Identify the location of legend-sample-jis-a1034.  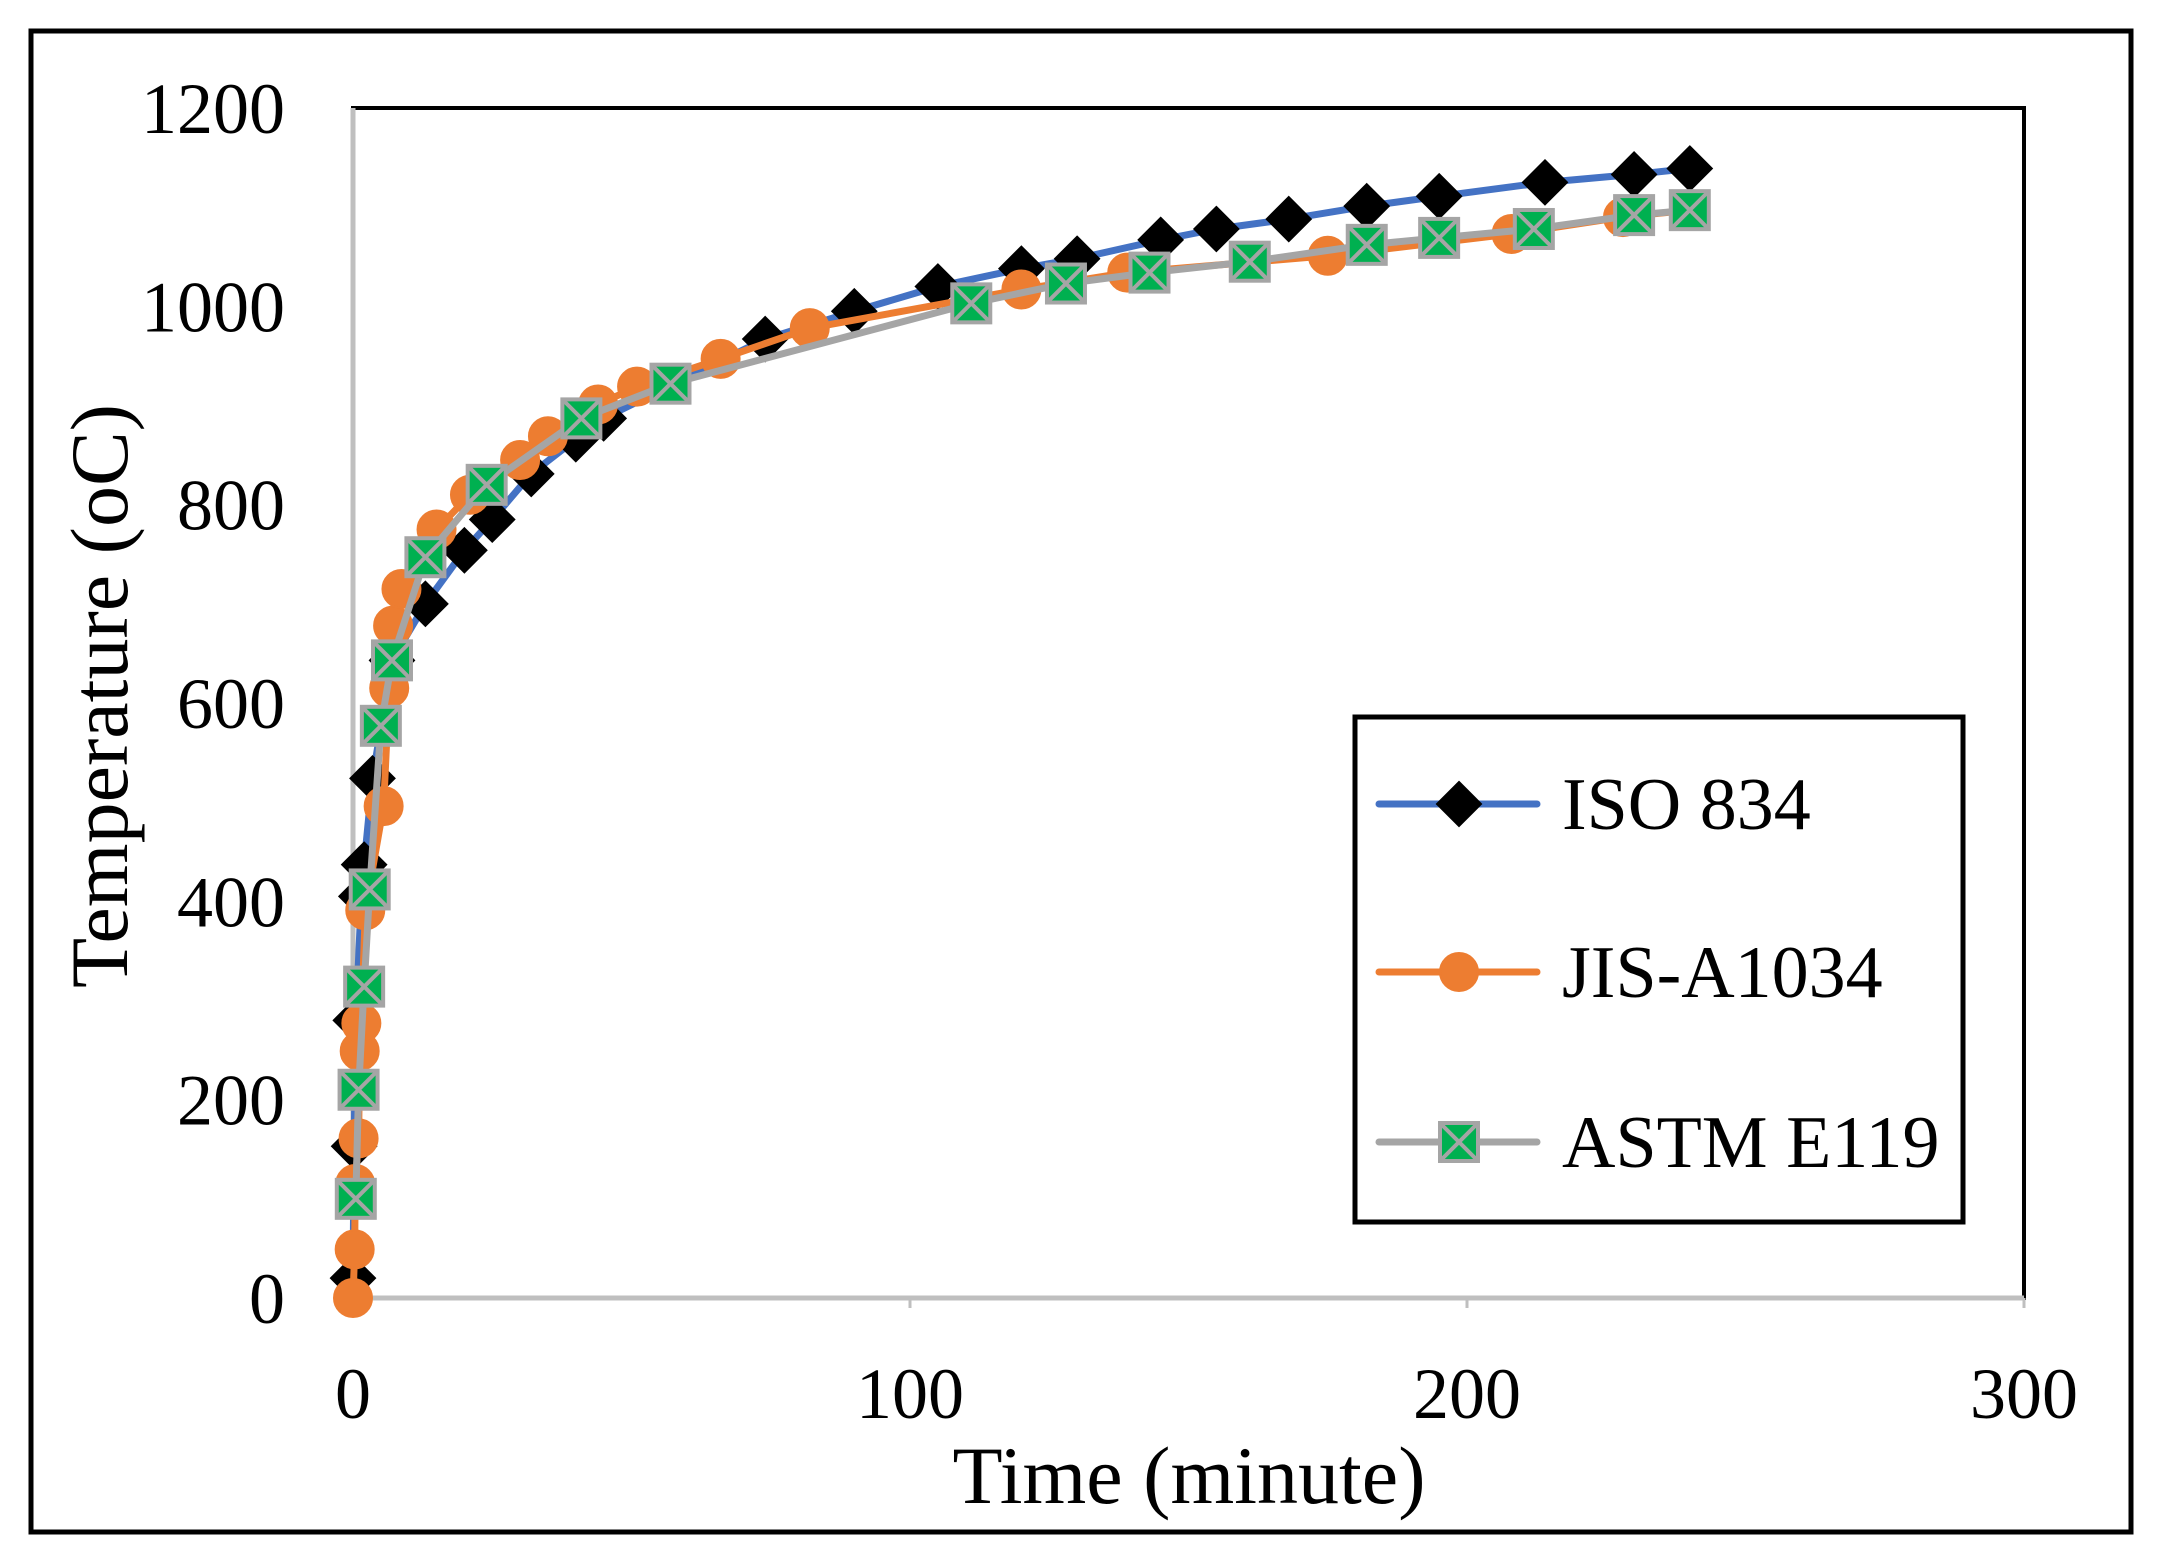
(1458, 972).